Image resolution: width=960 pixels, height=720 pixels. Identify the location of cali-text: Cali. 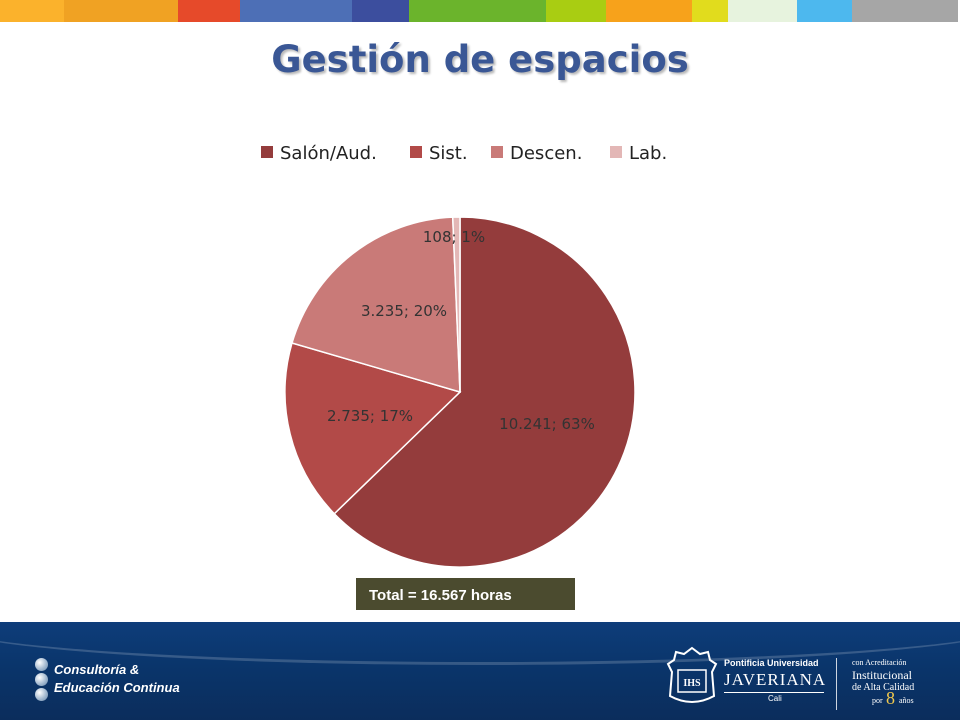
(775, 698).